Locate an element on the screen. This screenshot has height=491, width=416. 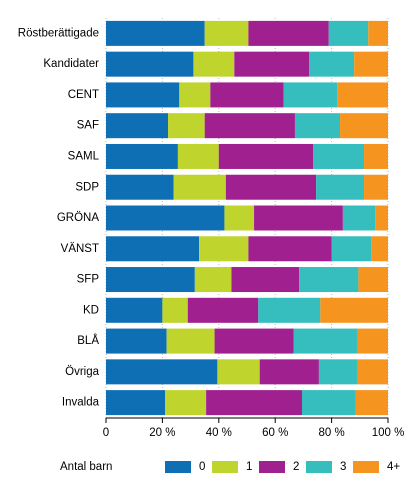
y-tick-label: Kandidater is located at coordinates (71, 64).